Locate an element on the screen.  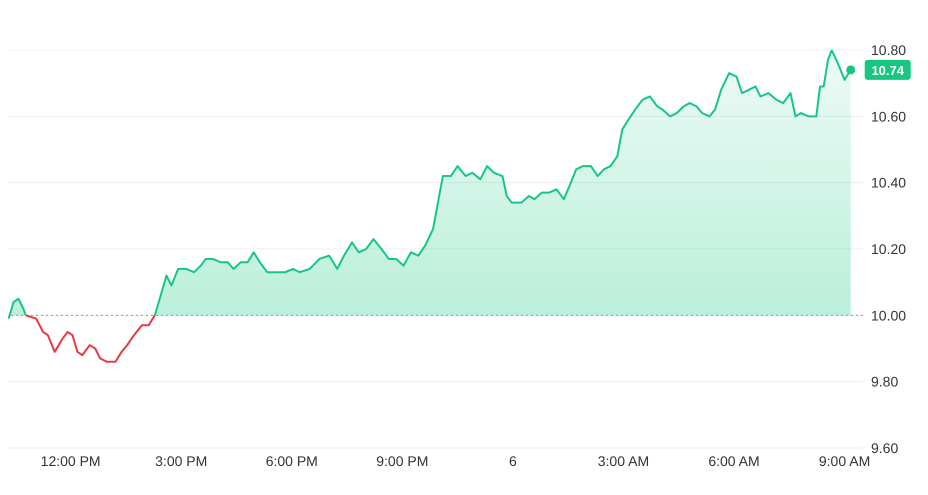
x-tick-label: 6:00 PM is located at coordinates (292, 460).